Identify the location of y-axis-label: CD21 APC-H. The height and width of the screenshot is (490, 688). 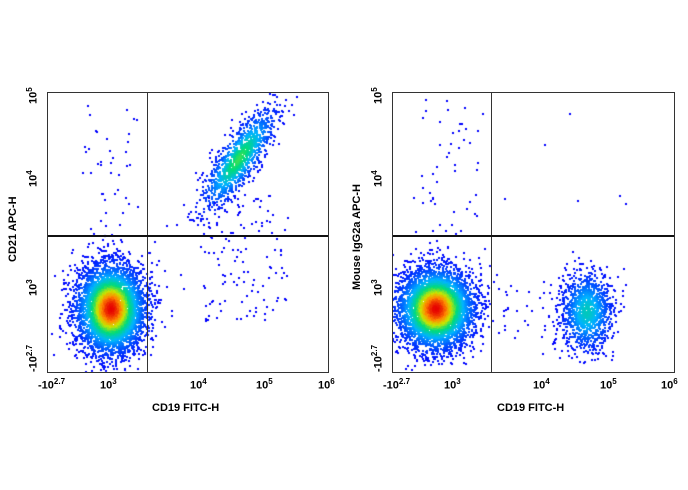
(13, 229).